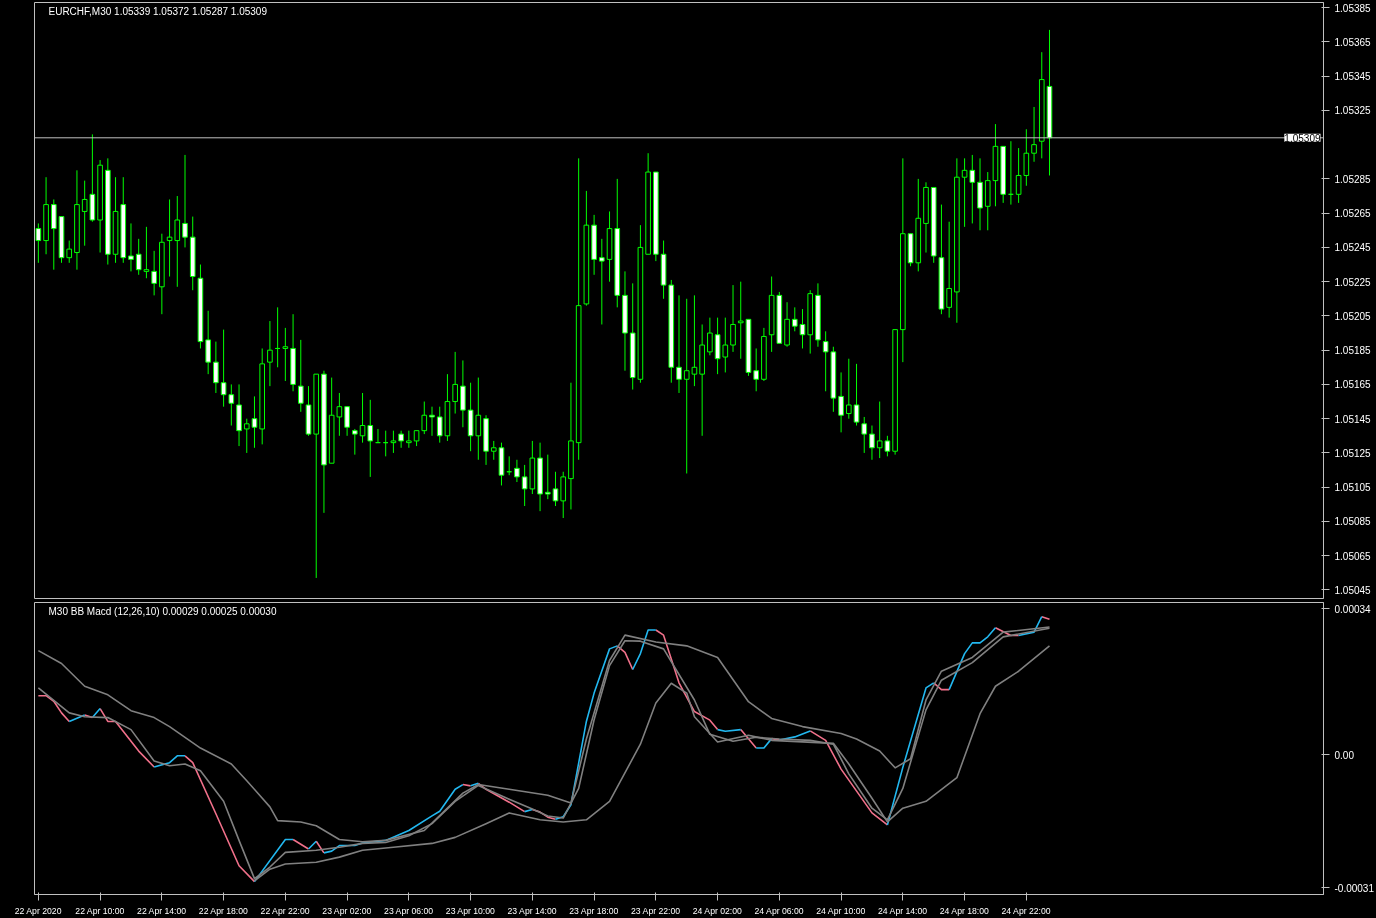  What do you see at coordinates (656, 910) in the screenshot?
I see `x-tick-label: 23 Apr 22:00` at bounding box center [656, 910].